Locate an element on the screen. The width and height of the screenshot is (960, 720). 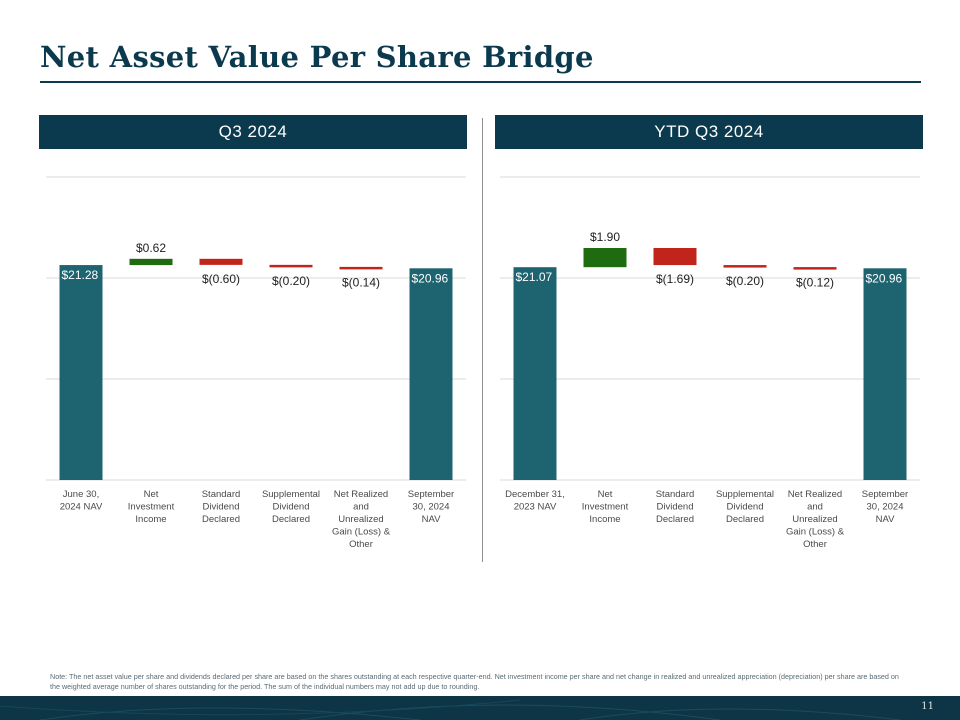
panel-divider is located at coordinates (482, 340).